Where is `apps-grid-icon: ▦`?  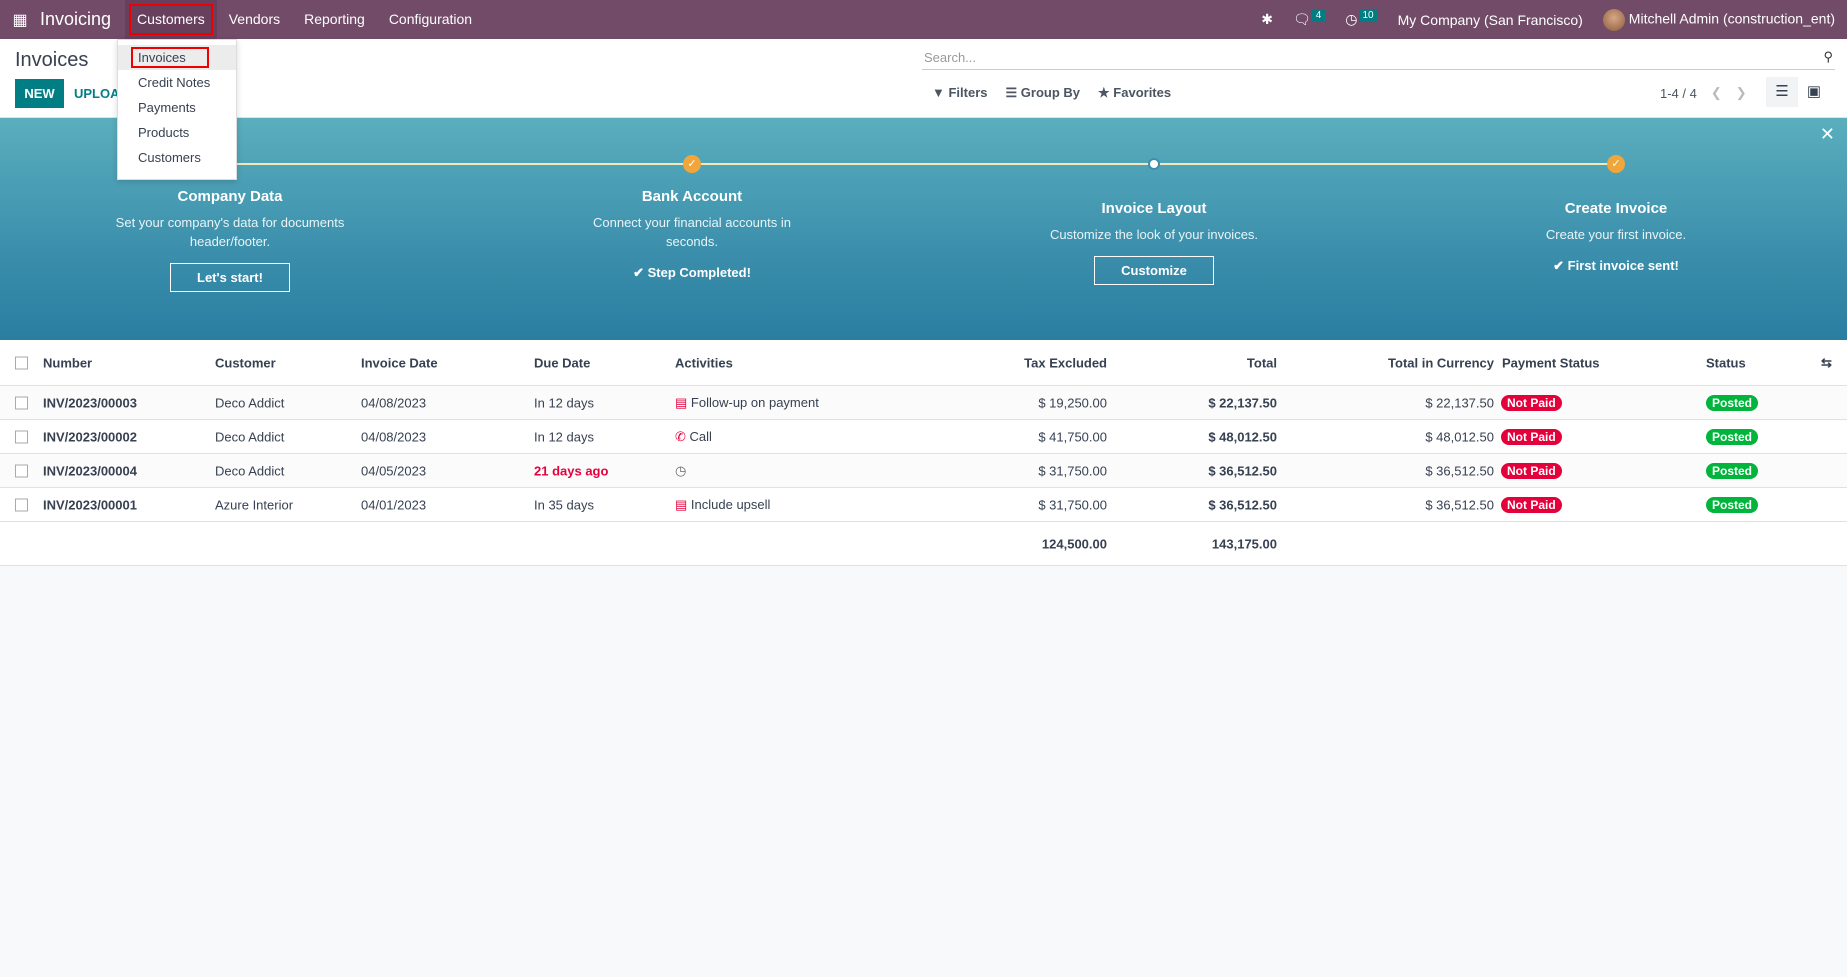 apps-grid-icon: ▦ is located at coordinates (20, 20).